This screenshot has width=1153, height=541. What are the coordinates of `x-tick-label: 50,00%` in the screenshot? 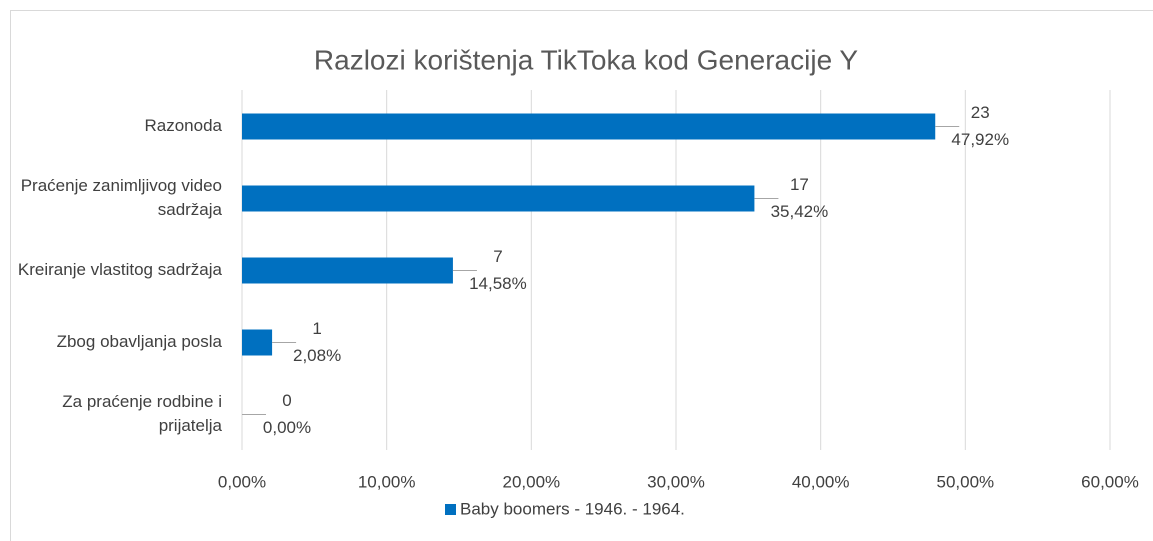 It's located at (965, 481).